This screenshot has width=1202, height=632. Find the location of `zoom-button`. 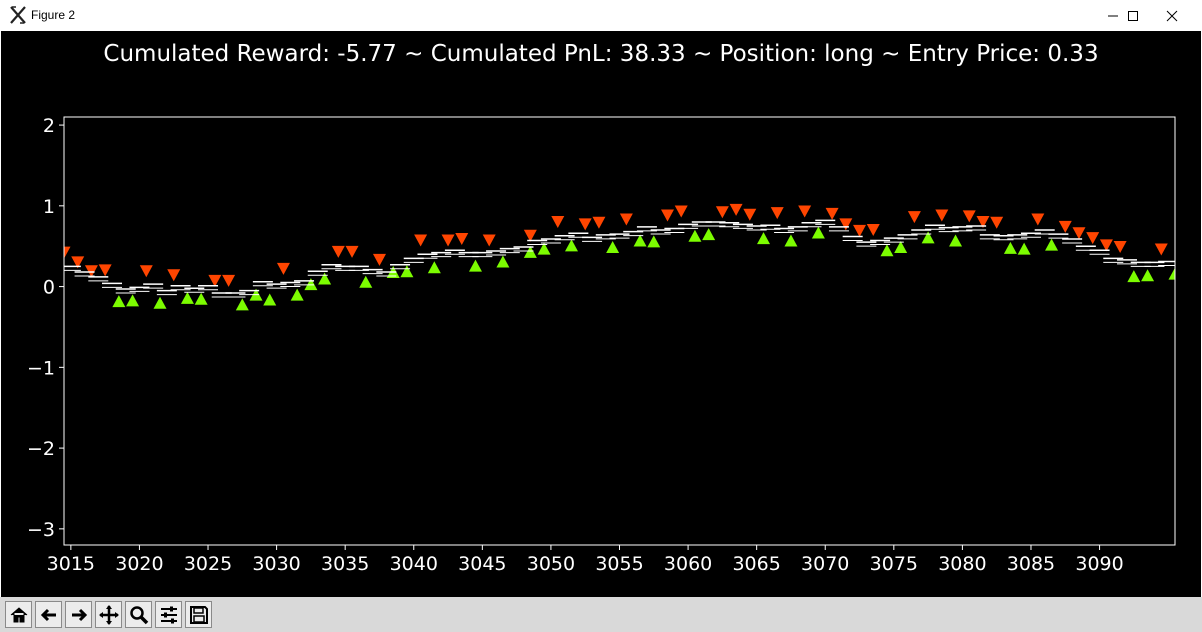

zoom-button is located at coordinates (138, 614).